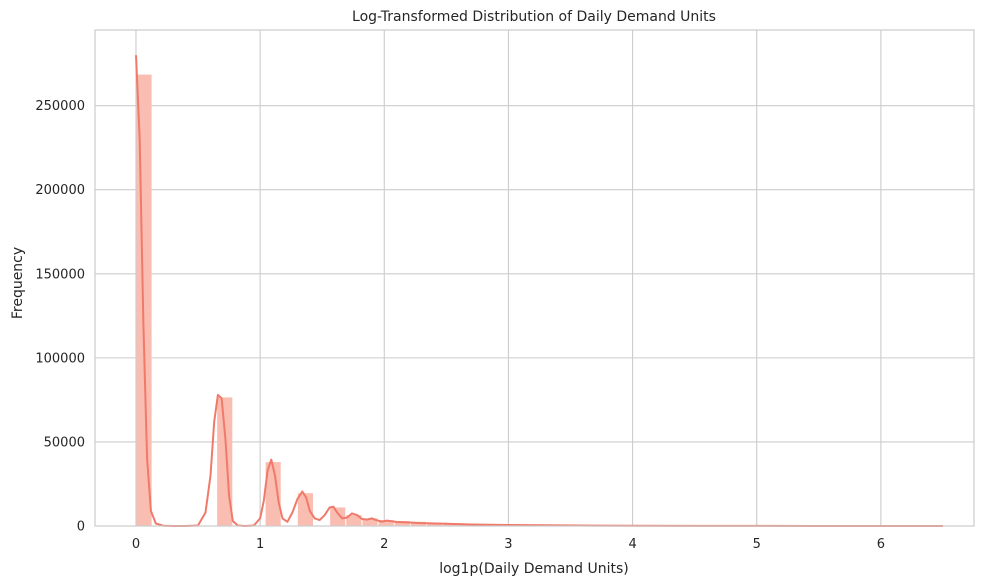  Describe the element at coordinates (60, 106) in the screenshot. I see `y-tick-label: 250000` at that location.